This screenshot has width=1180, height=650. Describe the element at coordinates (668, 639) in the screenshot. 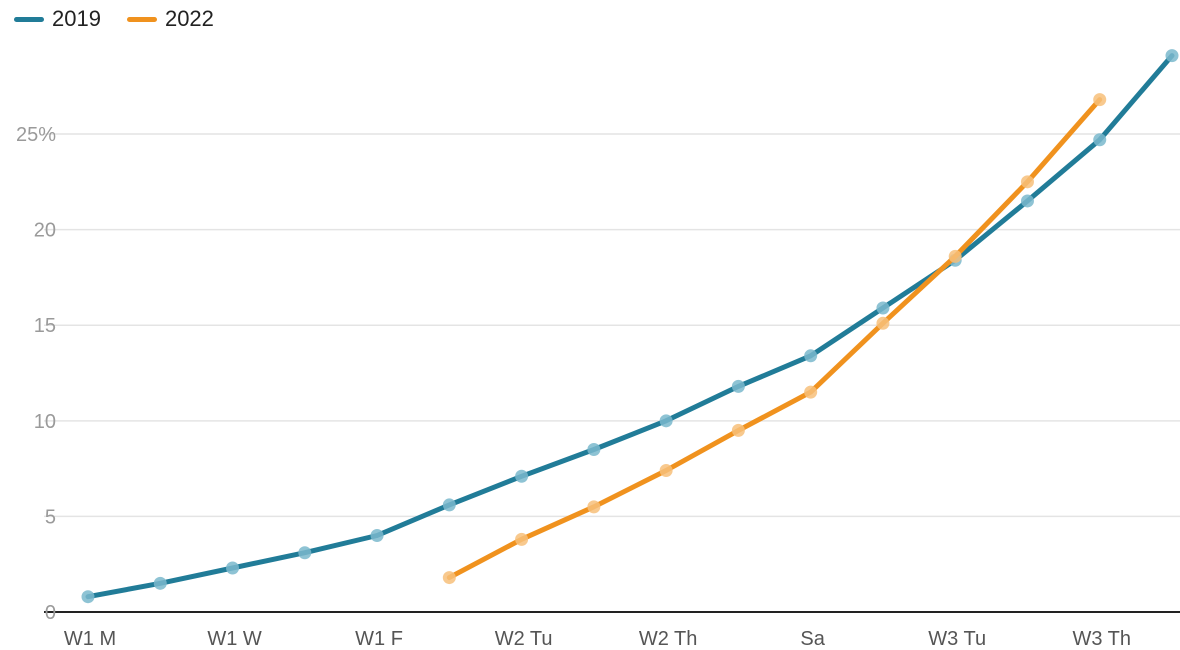

I see `x-tick-label-8: W2 Th` at that location.